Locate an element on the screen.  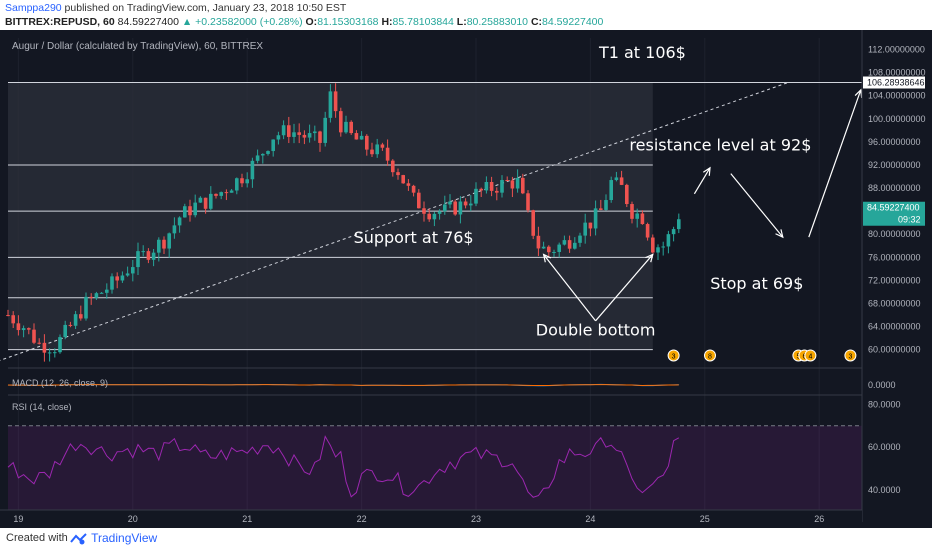
time-tick-label: 21 is located at coordinates (247, 519).